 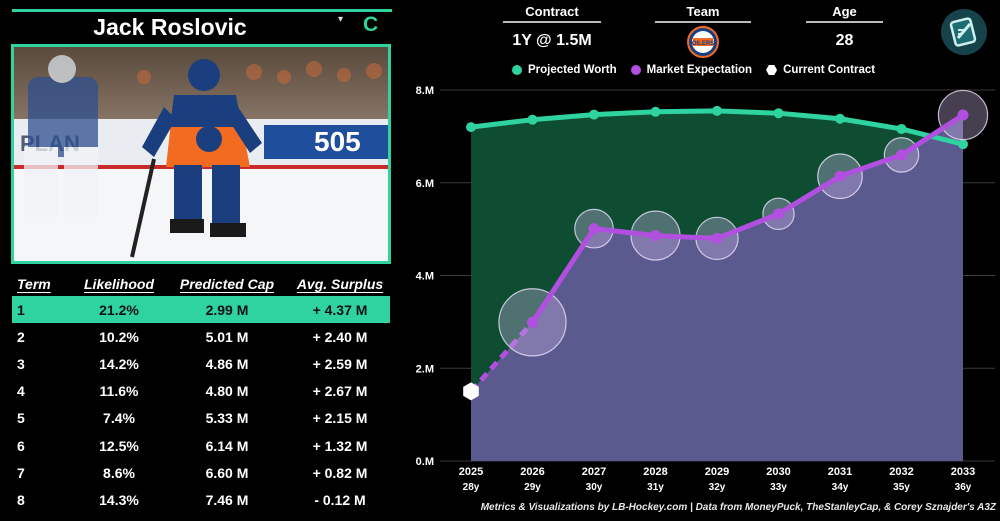 I want to click on legend-projected-worth: Projected Worth, so click(x=564, y=70).